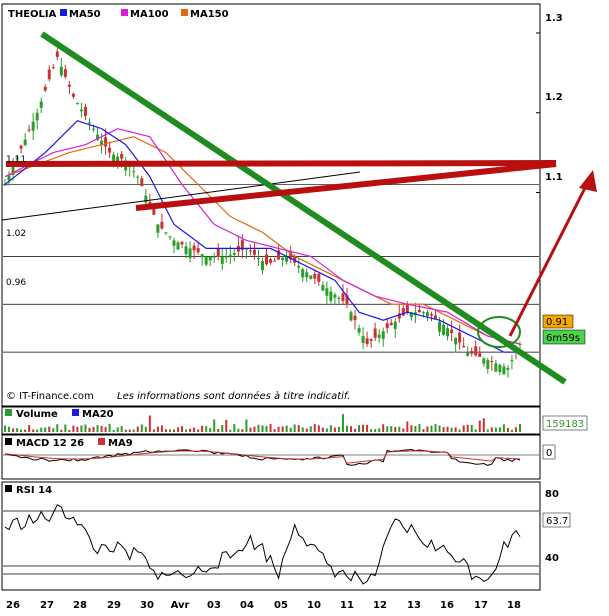  What do you see at coordinates (37, 414) in the screenshot?
I see `volume-legend: Volume` at bounding box center [37, 414].